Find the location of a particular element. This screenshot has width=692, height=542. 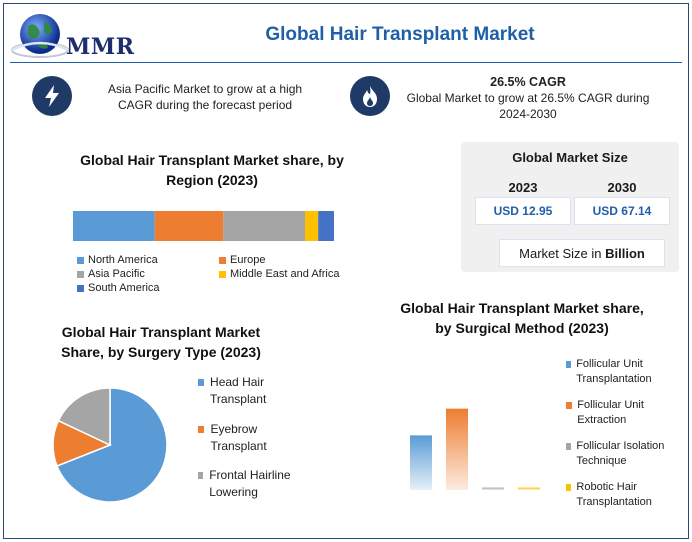

region-bar-segment-asia-pacific is located at coordinates (264, 226).